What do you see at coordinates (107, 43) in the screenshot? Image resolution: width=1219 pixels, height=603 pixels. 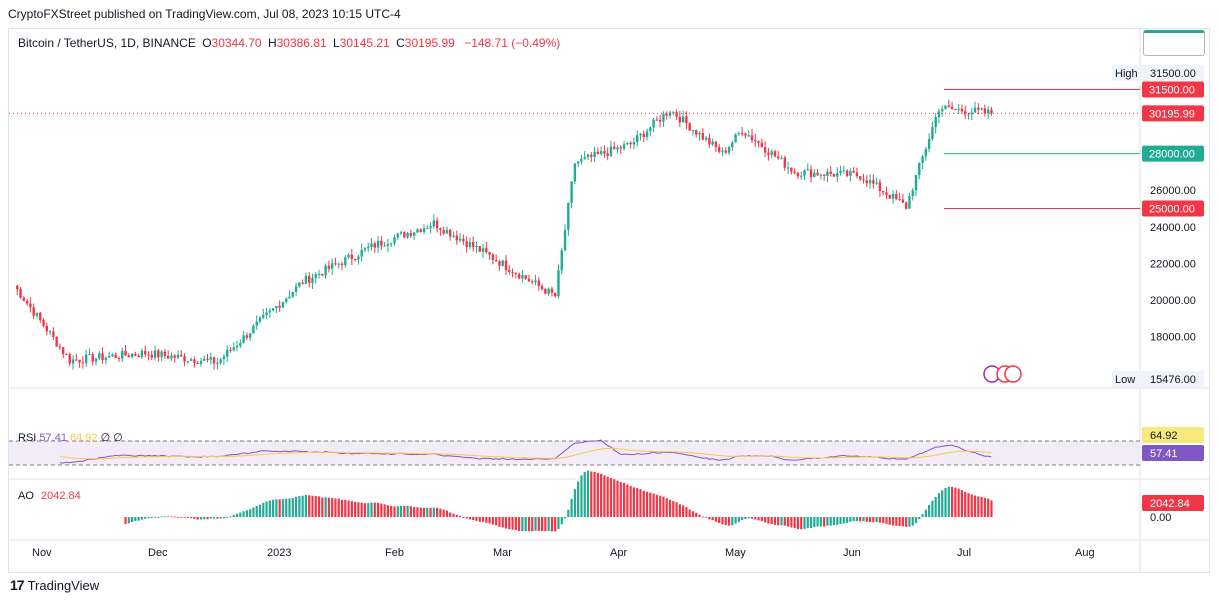 I see `symbol-title: Bitcoin / TetherUS, 1D, BINANCE` at bounding box center [107, 43].